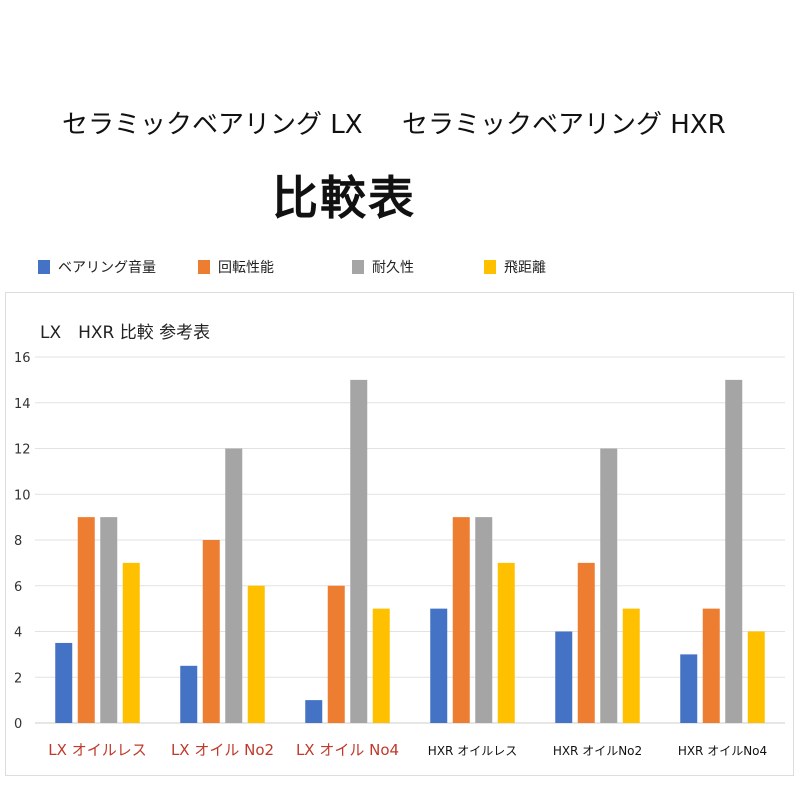 The image size is (800, 800). What do you see at coordinates (18, 724) in the screenshot?
I see `y-tick-label: 0` at bounding box center [18, 724].